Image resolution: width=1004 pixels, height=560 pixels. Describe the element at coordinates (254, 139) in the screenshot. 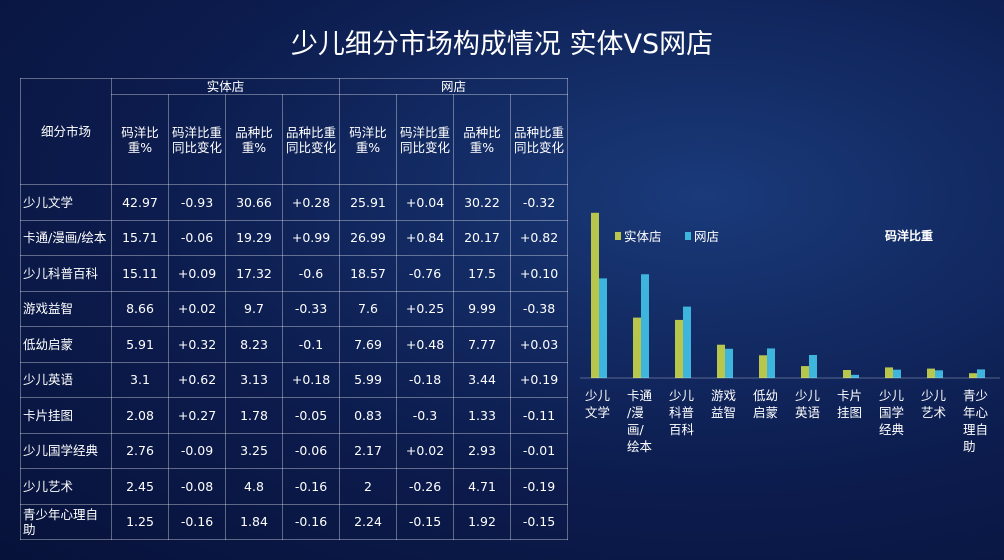

I see `column-header: 品种比重%` at that location.